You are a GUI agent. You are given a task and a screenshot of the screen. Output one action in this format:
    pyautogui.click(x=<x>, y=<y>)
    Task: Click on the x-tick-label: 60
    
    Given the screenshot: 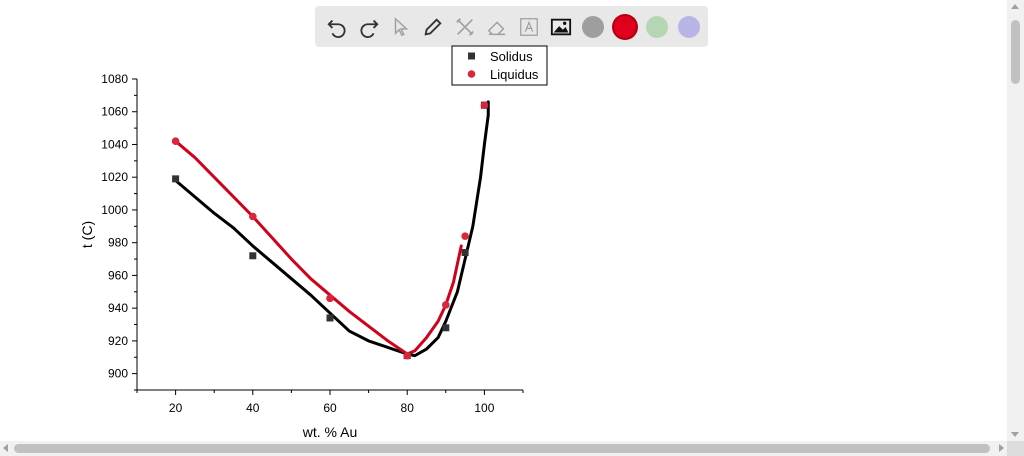 What is the action you would take?
    pyautogui.click(x=330, y=408)
    